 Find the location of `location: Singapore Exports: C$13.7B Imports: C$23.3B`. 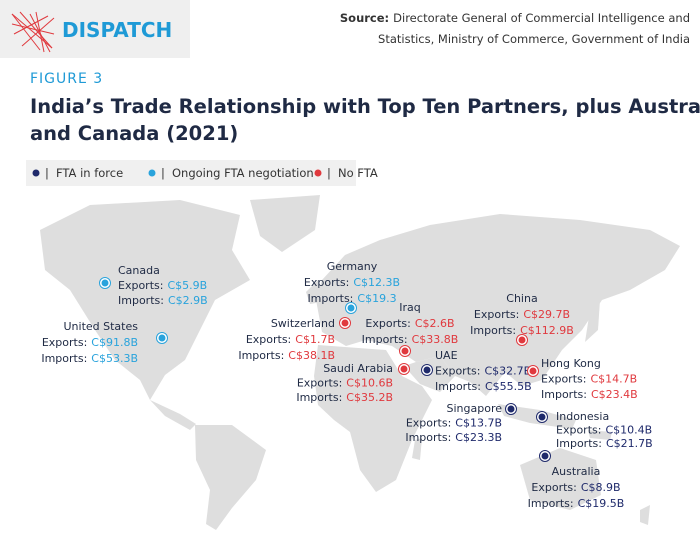

location: Singapore Exports: C$13.7B Imports: C$23.3B is located at coordinates (461, 423).